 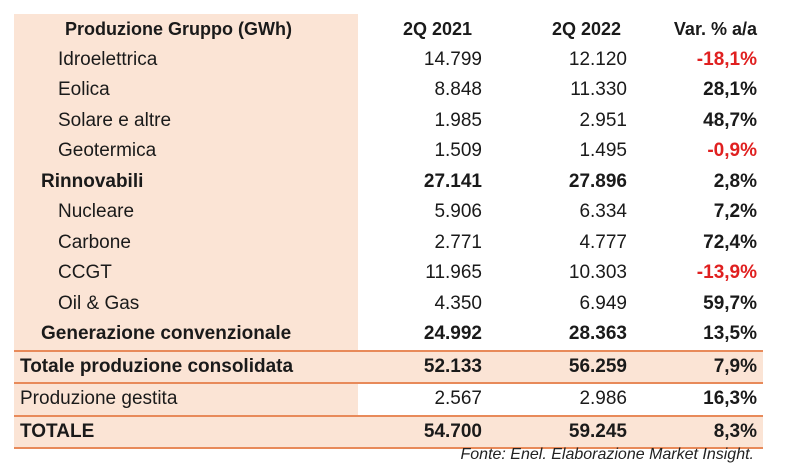 What do you see at coordinates (730, 242) in the screenshot?
I see `row-var: 72,4%` at bounding box center [730, 242].